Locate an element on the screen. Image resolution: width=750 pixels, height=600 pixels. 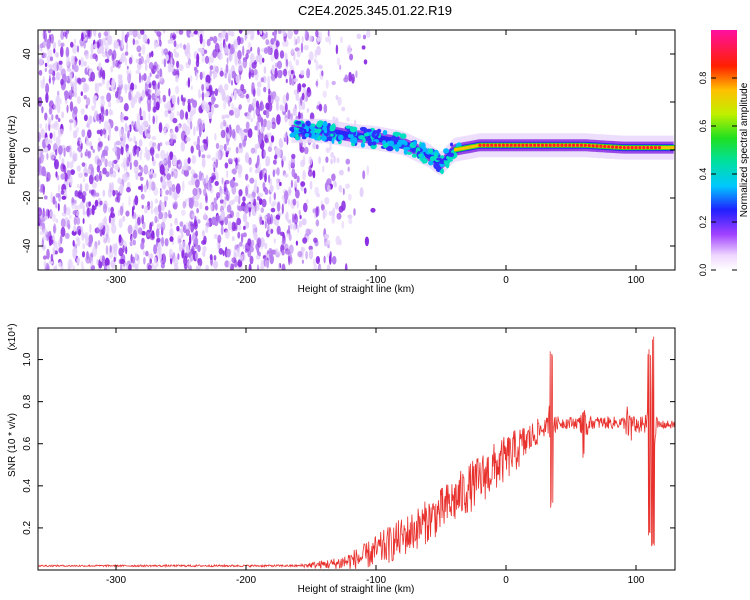
y-tick-label: 0.8 is located at coordinates (27, 401).